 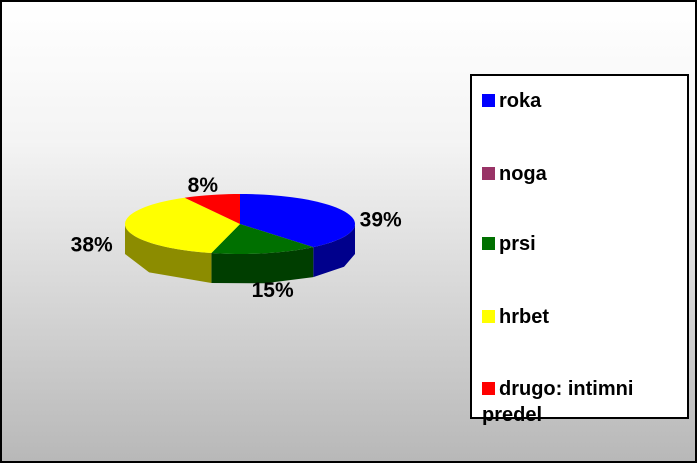 What do you see at coordinates (517, 244) in the screenshot?
I see `legend-label: prsi` at bounding box center [517, 244].